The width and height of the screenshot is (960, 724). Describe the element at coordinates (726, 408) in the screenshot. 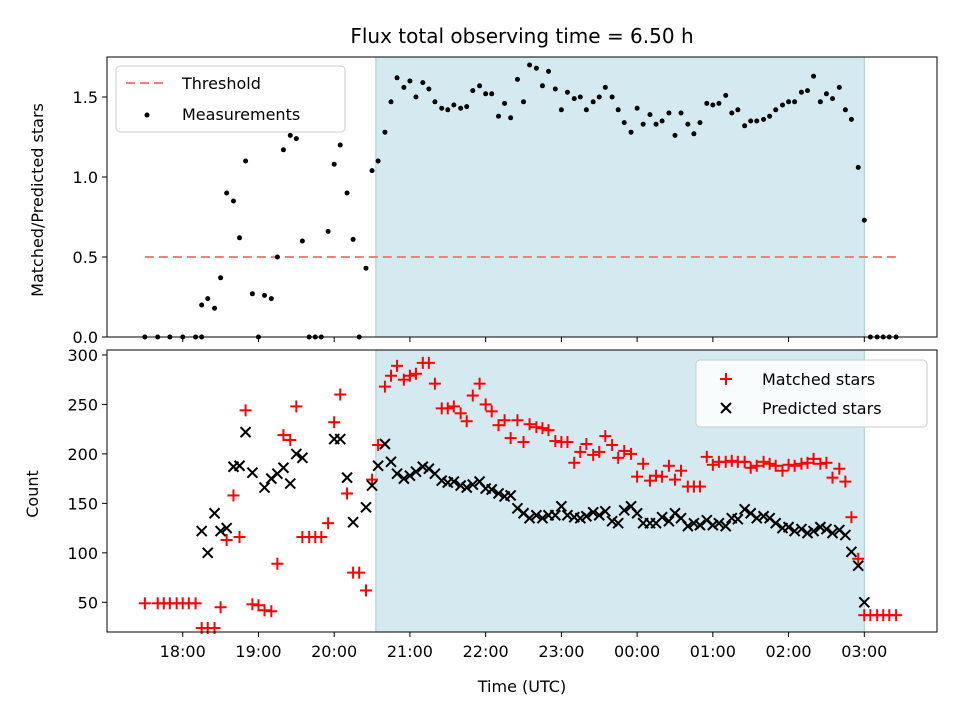

I see `legend-predicted-swatch` at that location.